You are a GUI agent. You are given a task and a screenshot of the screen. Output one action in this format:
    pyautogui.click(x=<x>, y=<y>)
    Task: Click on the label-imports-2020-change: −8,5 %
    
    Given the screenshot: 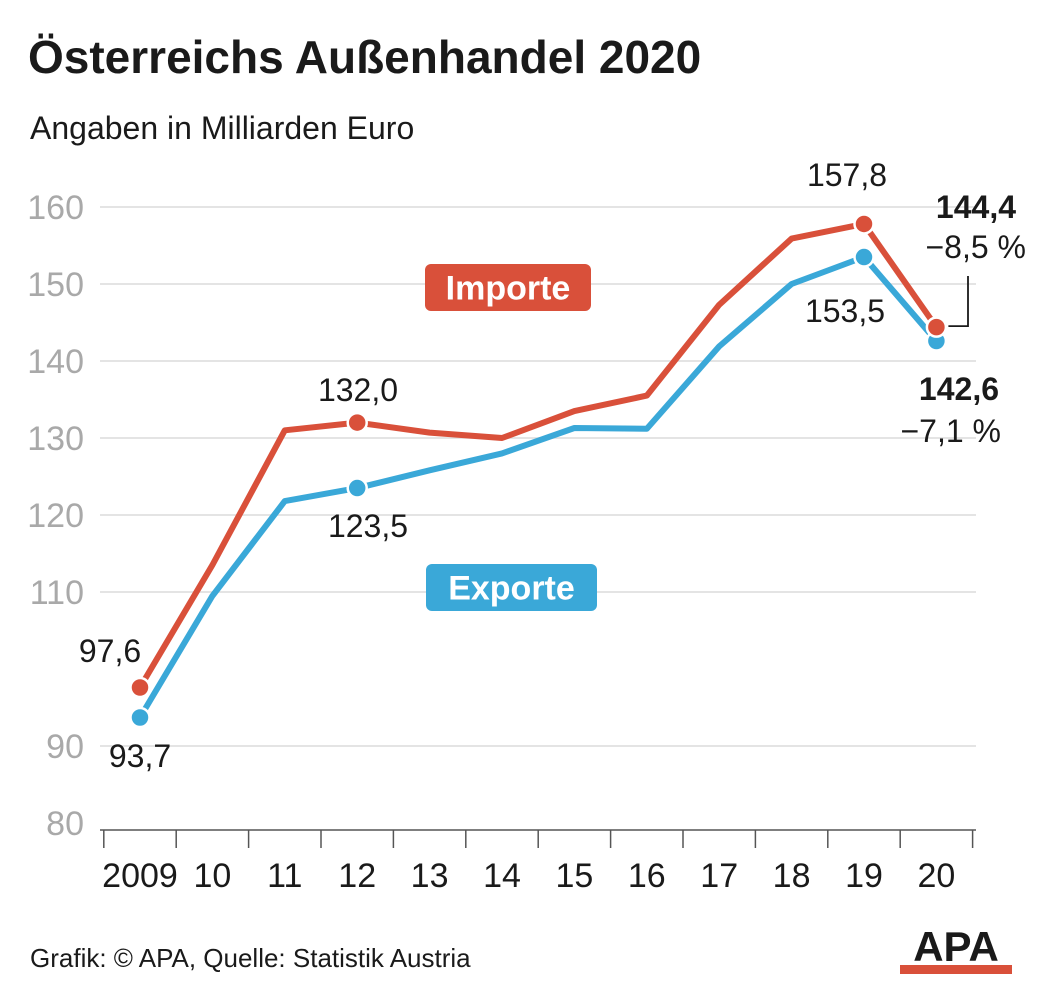 What is the action you would take?
    pyautogui.click(x=975, y=247)
    